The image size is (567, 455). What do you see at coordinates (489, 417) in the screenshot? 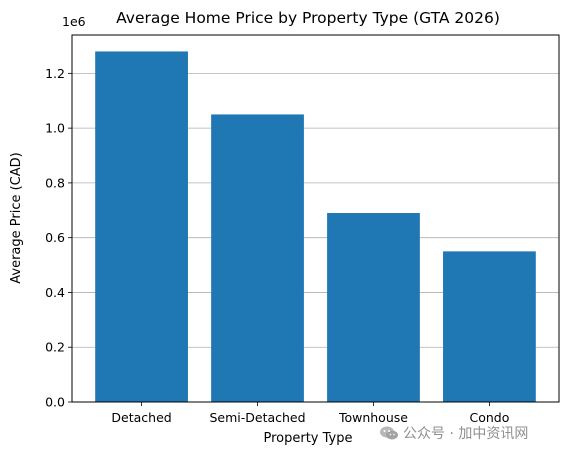
I see `x-tick-label: Condo` at bounding box center [489, 417].